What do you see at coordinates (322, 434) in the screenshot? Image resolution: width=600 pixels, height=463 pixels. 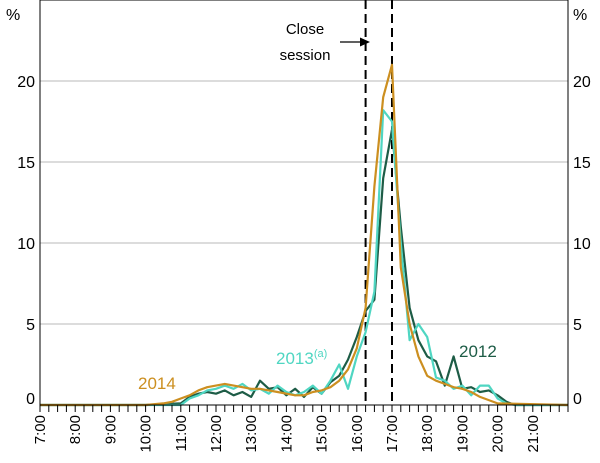 I see `x-tick-label: 15:00` at bounding box center [322, 434].